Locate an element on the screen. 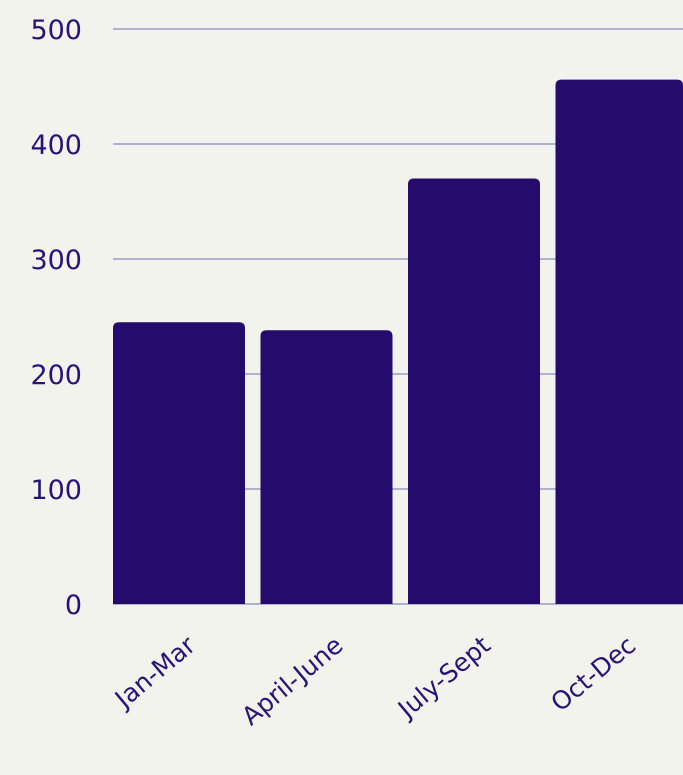 This screenshot has width=683, height=775. y-axis: 0 100 200 300 400 500 is located at coordinates (56, 318).